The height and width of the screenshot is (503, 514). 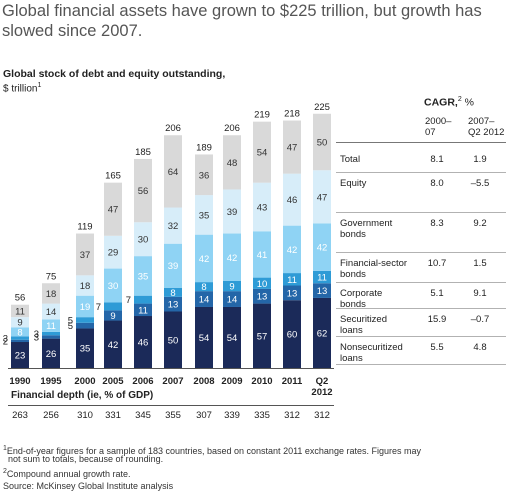 I want to click on cagr-value-2007-2012: 9.2, so click(x=479, y=223).